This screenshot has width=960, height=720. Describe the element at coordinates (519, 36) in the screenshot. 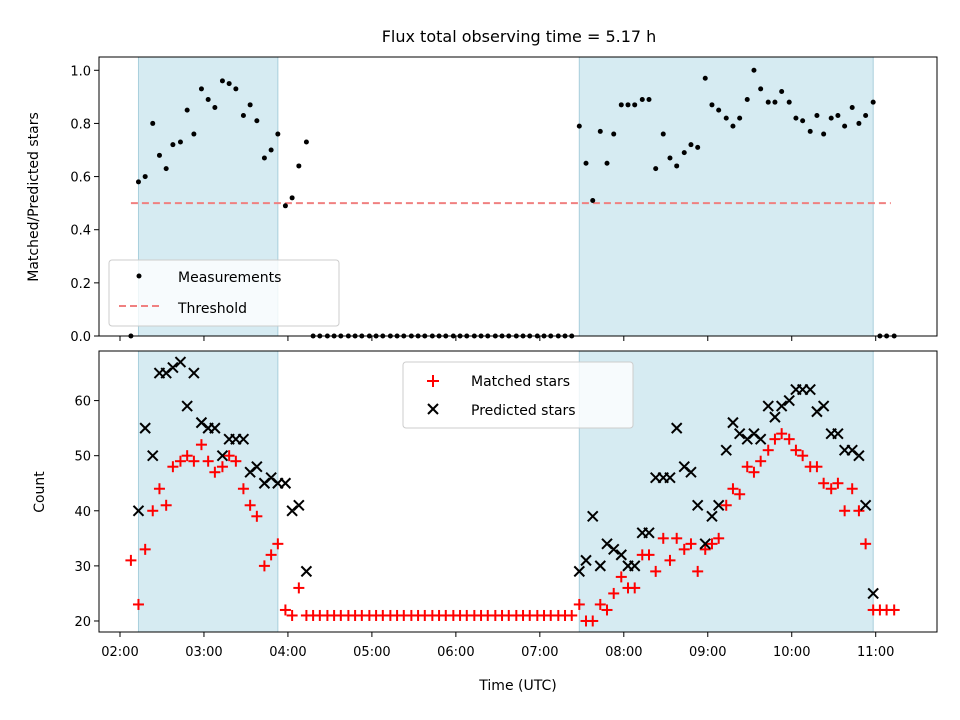

I see `chart-title: Flux total observing time = 5.17 h` at that location.